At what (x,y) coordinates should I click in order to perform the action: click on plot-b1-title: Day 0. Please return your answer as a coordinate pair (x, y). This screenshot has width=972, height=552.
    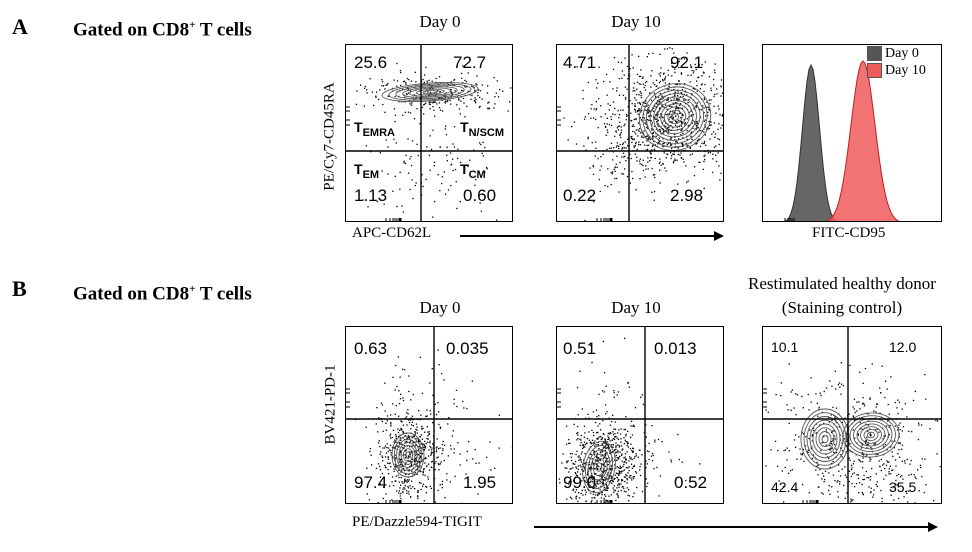
    Looking at the image, I should click on (440, 307).